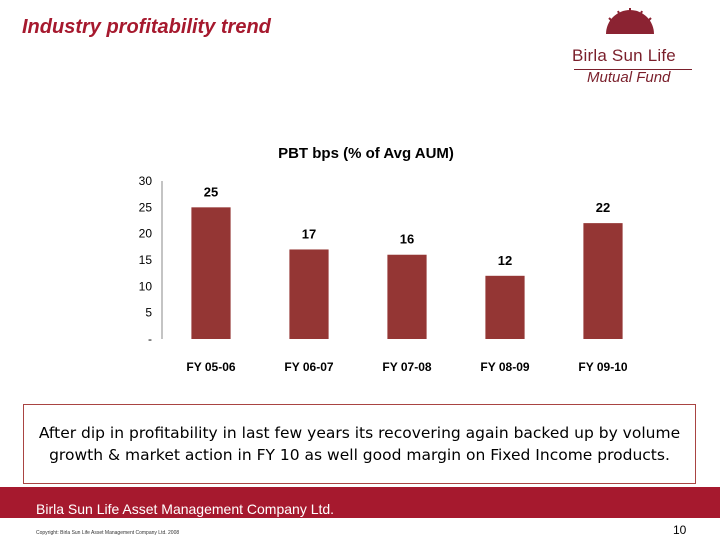  I want to click on bar-value-label: 12, so click(505, 260).